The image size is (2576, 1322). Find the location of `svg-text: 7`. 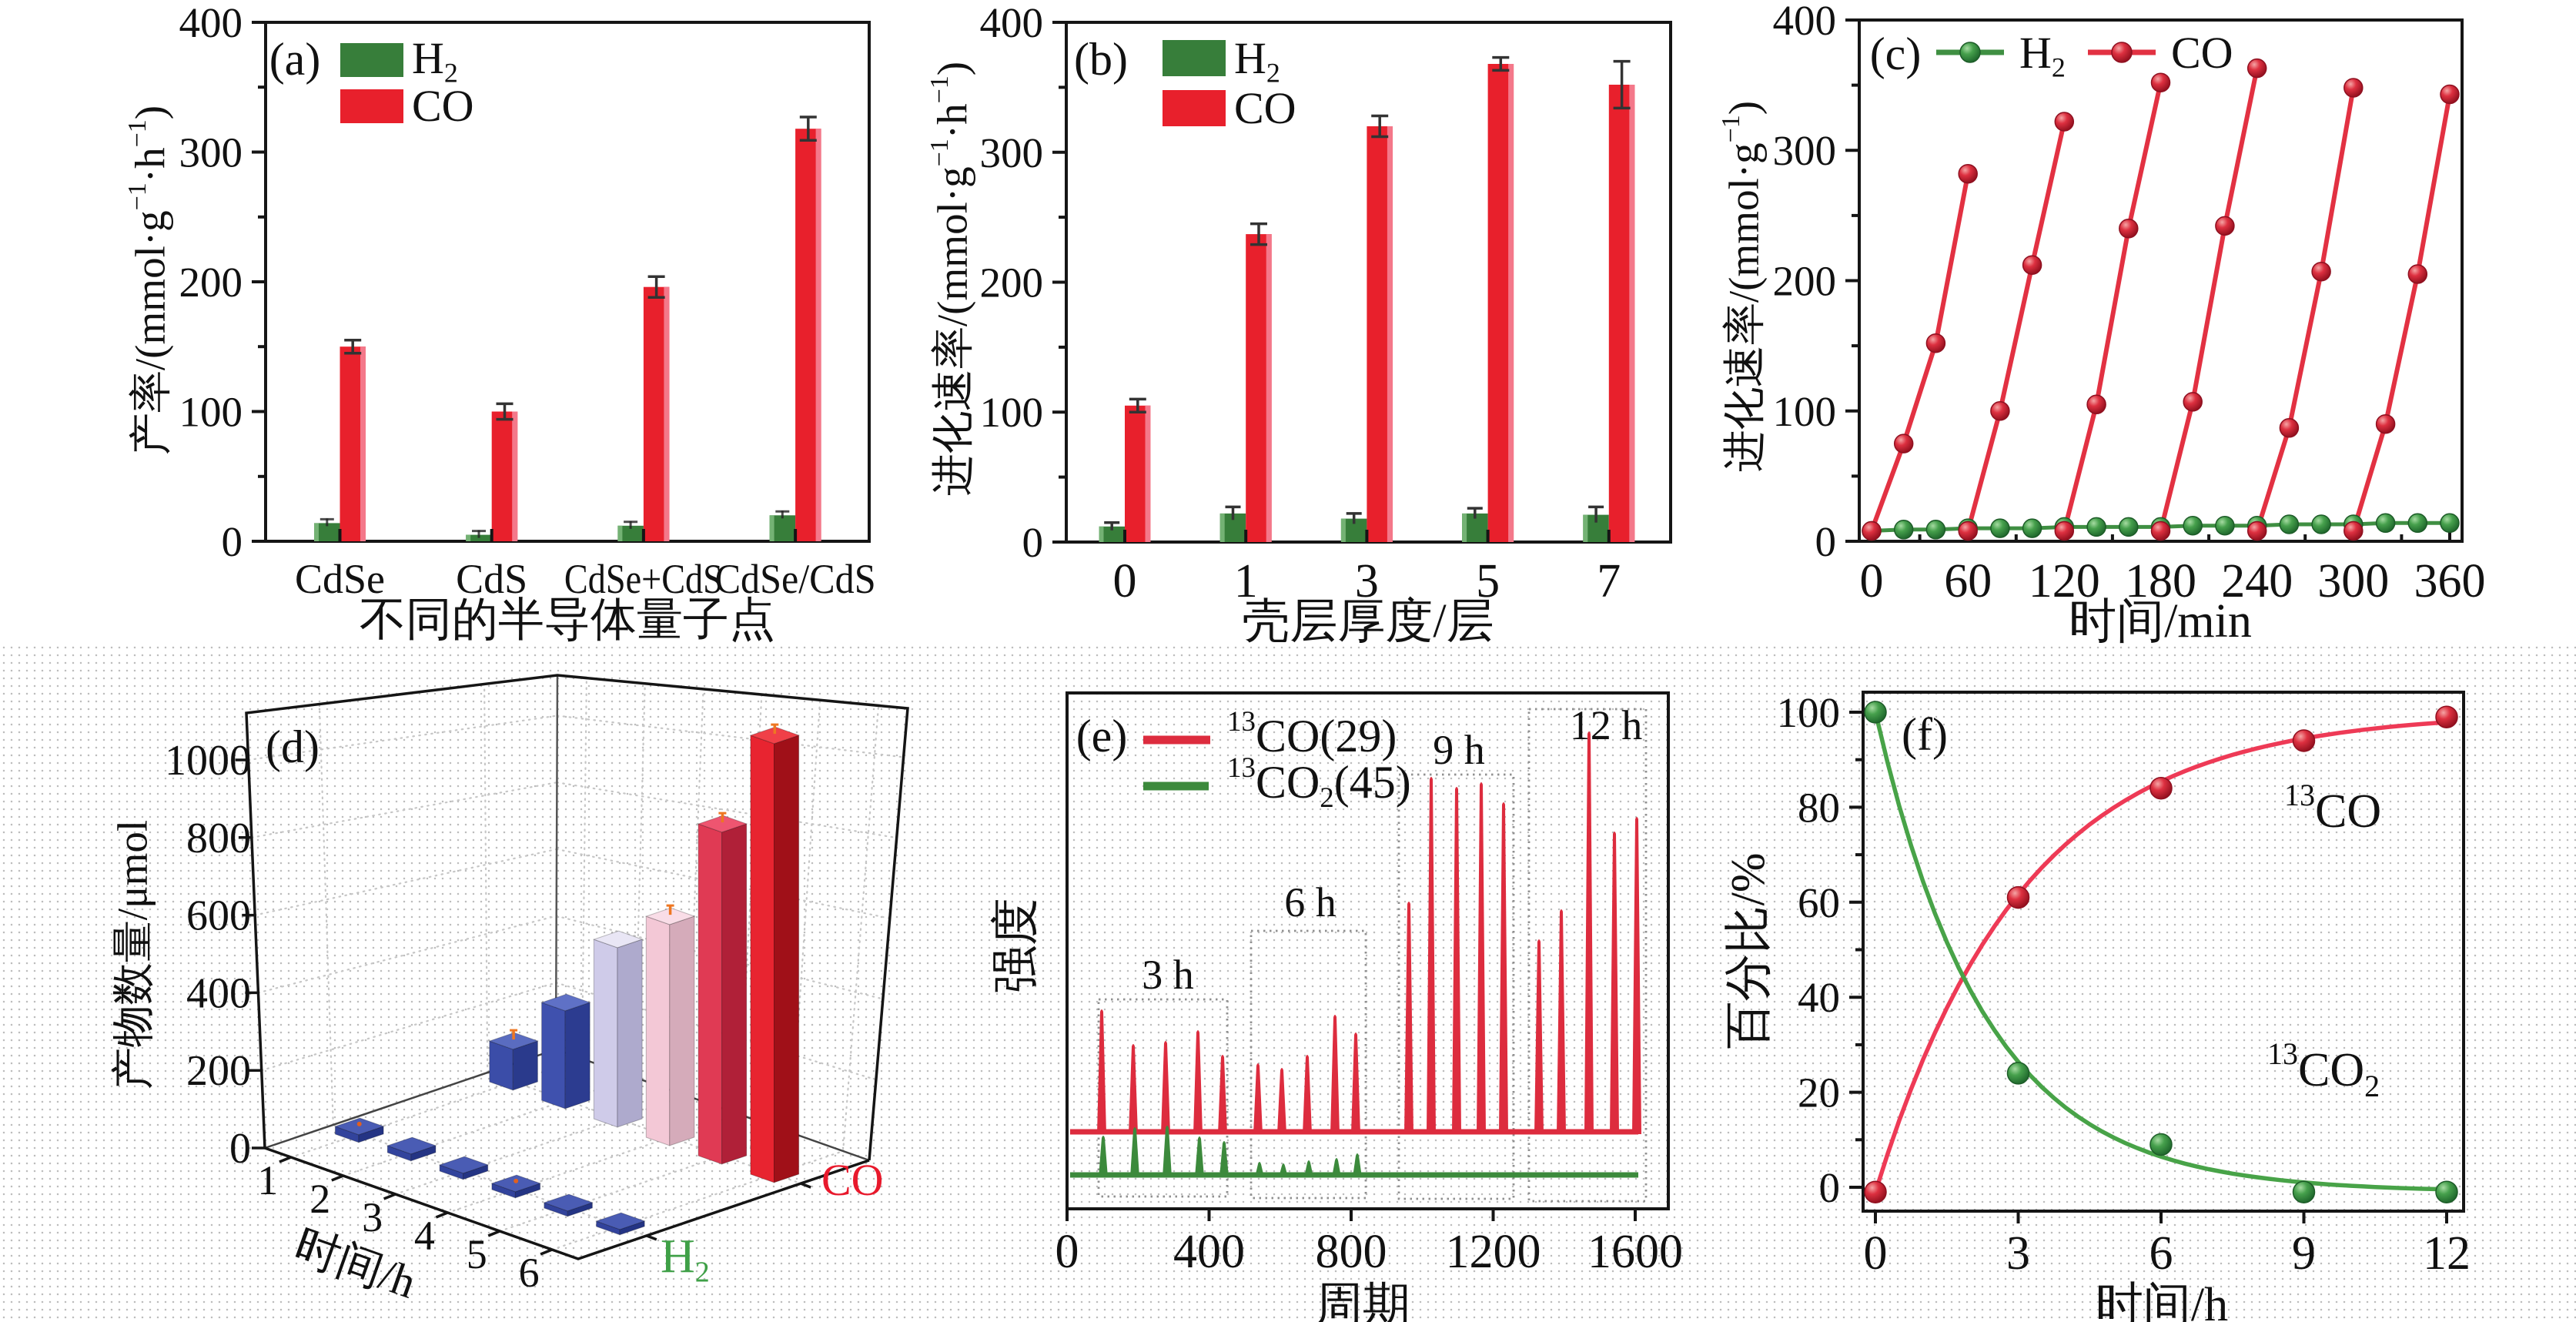

svg-text: 7 is located at coordinates (1609, 581).